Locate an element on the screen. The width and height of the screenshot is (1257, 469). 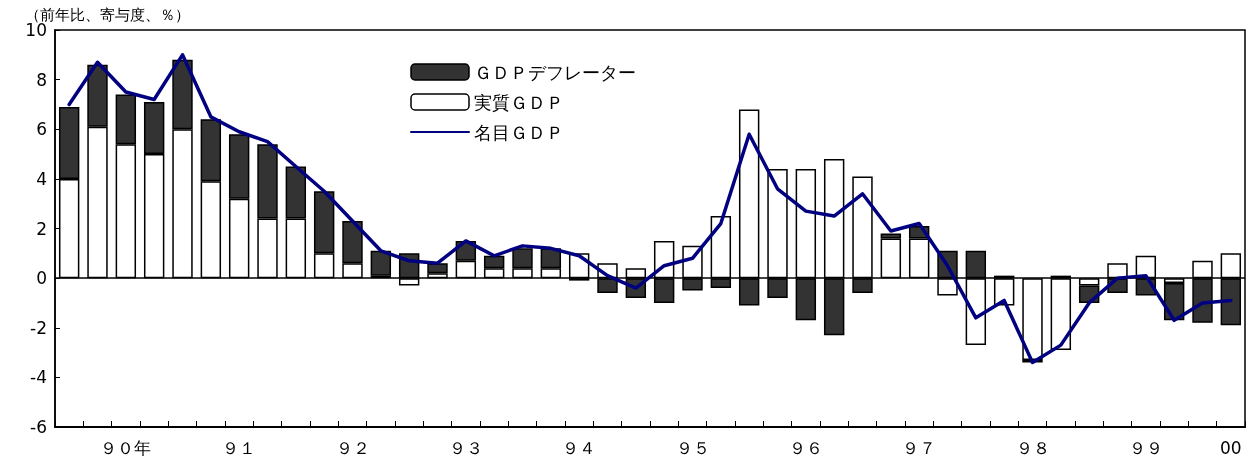
x-tick-label: ９７ is located at coordinates (919, 447).